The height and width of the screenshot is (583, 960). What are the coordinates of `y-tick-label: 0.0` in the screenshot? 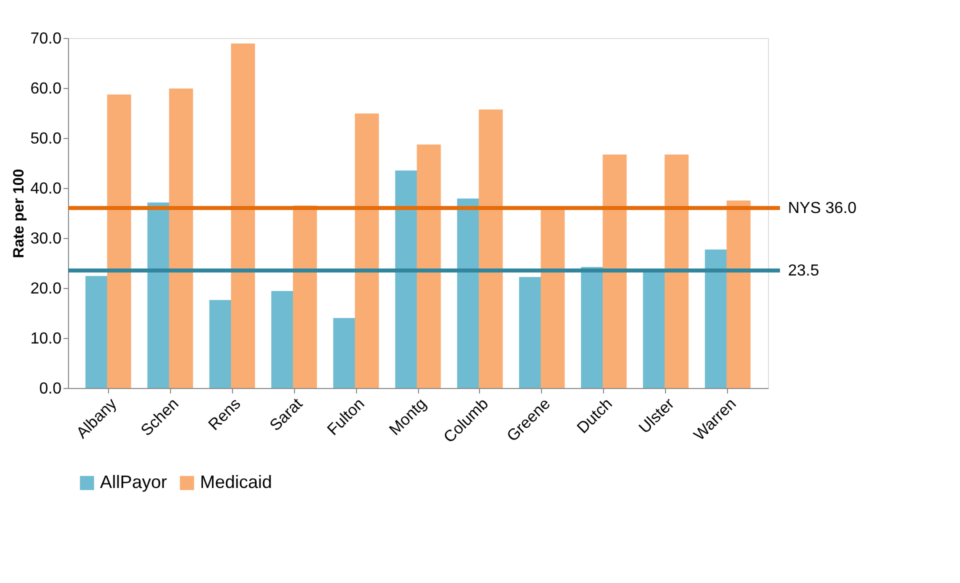 It's located at (50, 389).